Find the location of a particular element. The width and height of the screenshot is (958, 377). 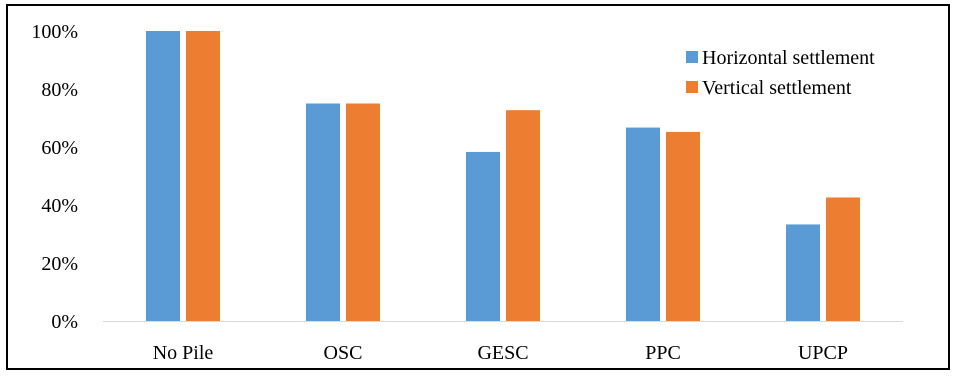

bar-vertical-ppc is located at coordinates (683, 226).